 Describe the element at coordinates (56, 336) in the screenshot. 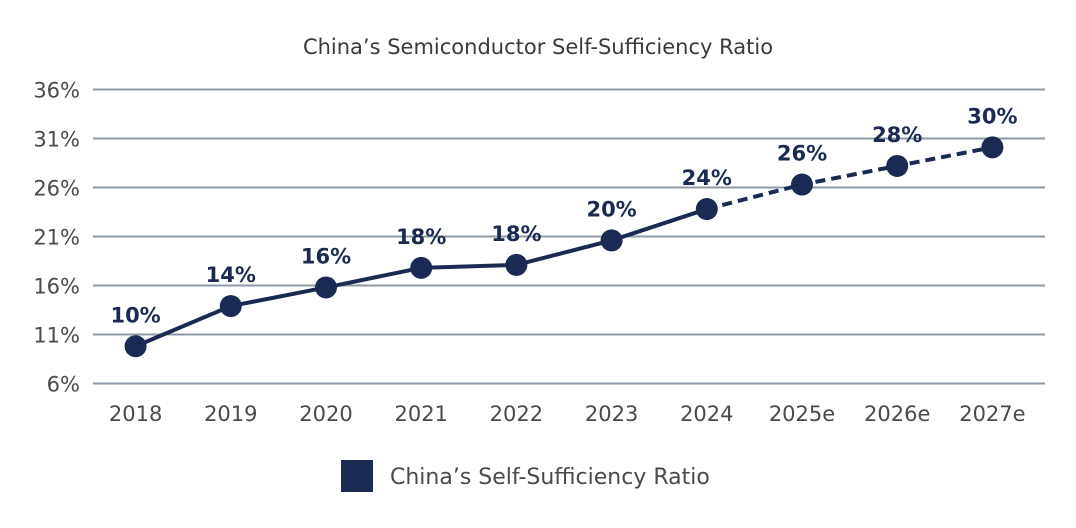

I see `y-tick-label: 11%` at that location.